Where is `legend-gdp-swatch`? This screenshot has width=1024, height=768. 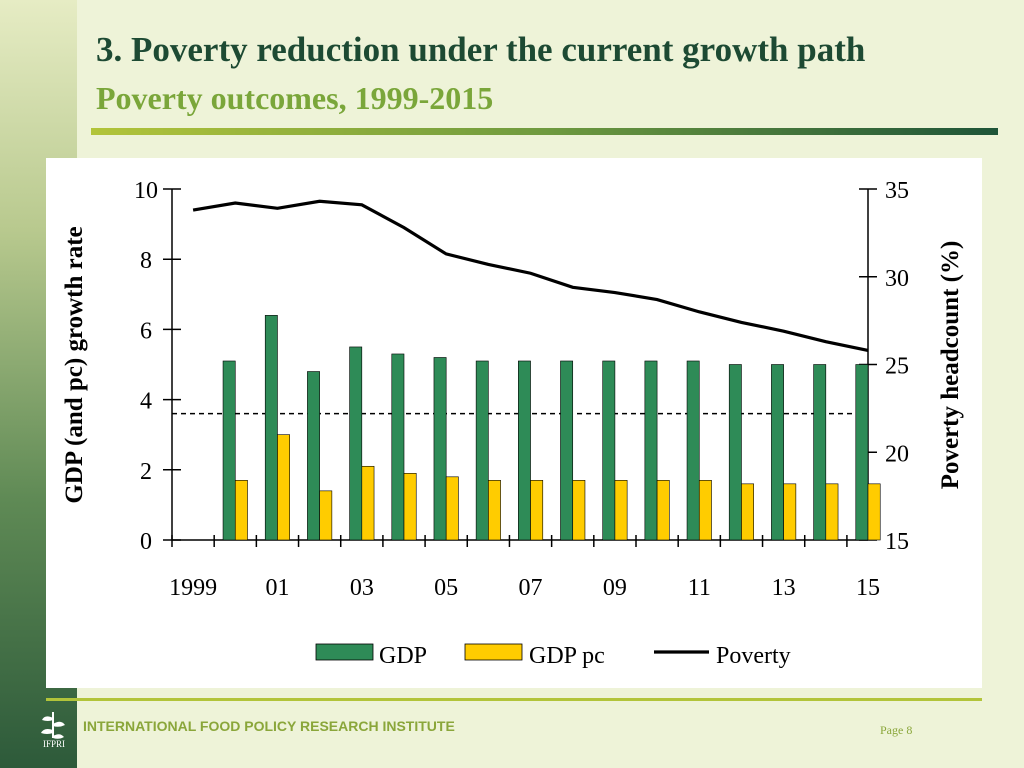
legend-gdp-swatch is located at coordinates (344, 652).